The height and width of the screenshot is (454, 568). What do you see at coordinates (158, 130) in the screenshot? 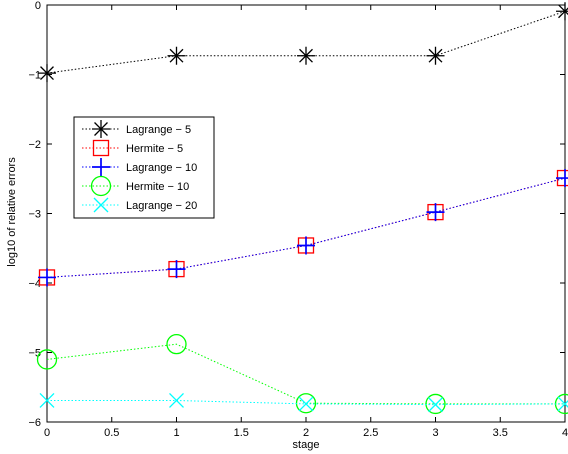
I see `legend-label: Lagrange − 5` at bounding box center [158, 130].